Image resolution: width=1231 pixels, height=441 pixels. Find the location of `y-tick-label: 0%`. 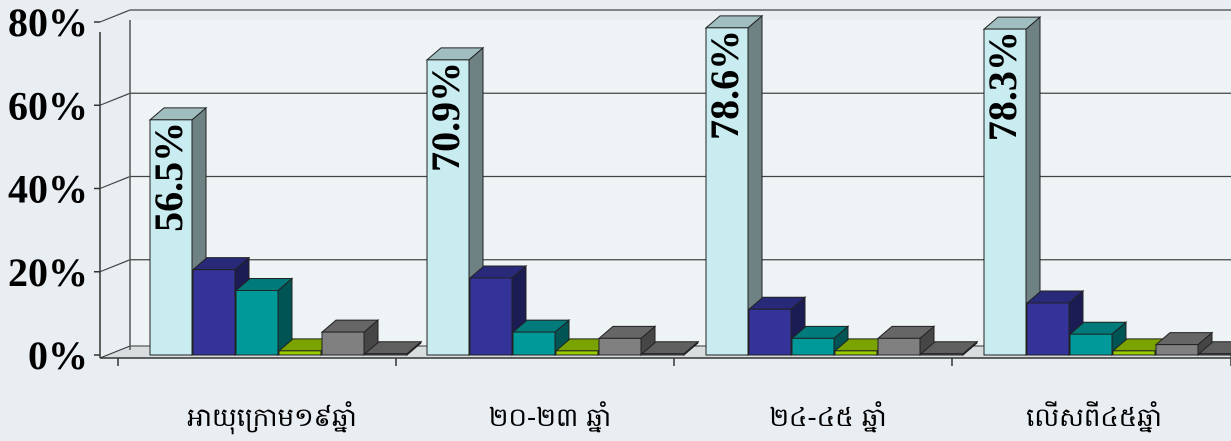

y-tick-label: 0% is located at coordinates (58, 355).